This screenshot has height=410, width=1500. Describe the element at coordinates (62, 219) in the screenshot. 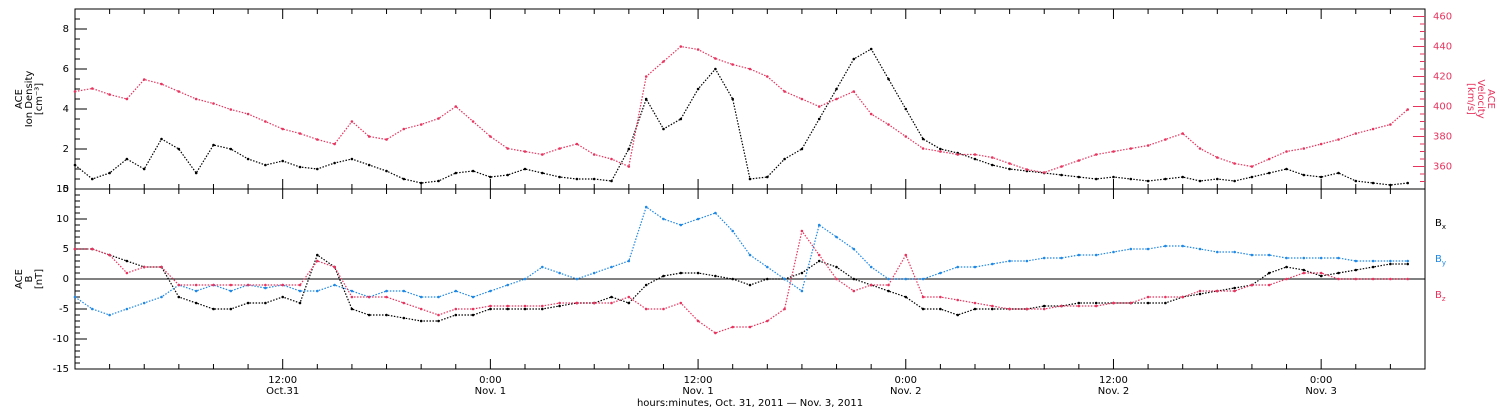

I see `bottom-left-tick-label: 10` at that location.